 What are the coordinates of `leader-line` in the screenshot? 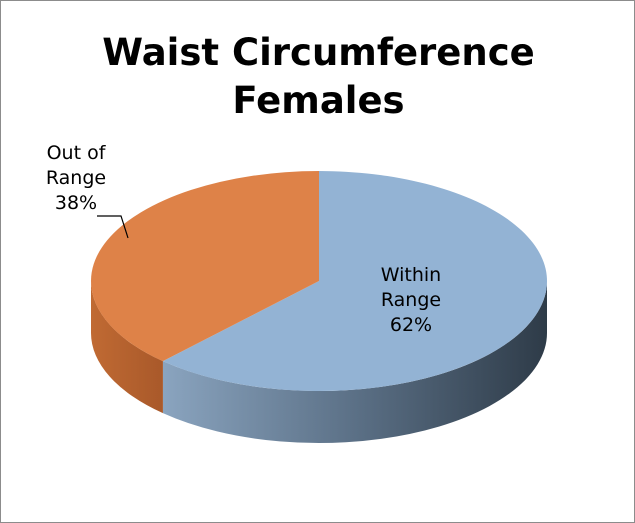 It's located at (113, 227).